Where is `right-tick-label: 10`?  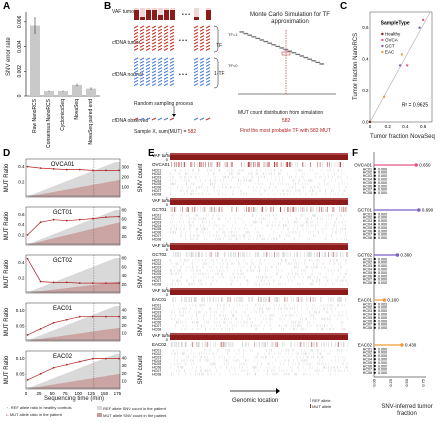
right-tick-label: 10 is located at coordinates (125, 333).